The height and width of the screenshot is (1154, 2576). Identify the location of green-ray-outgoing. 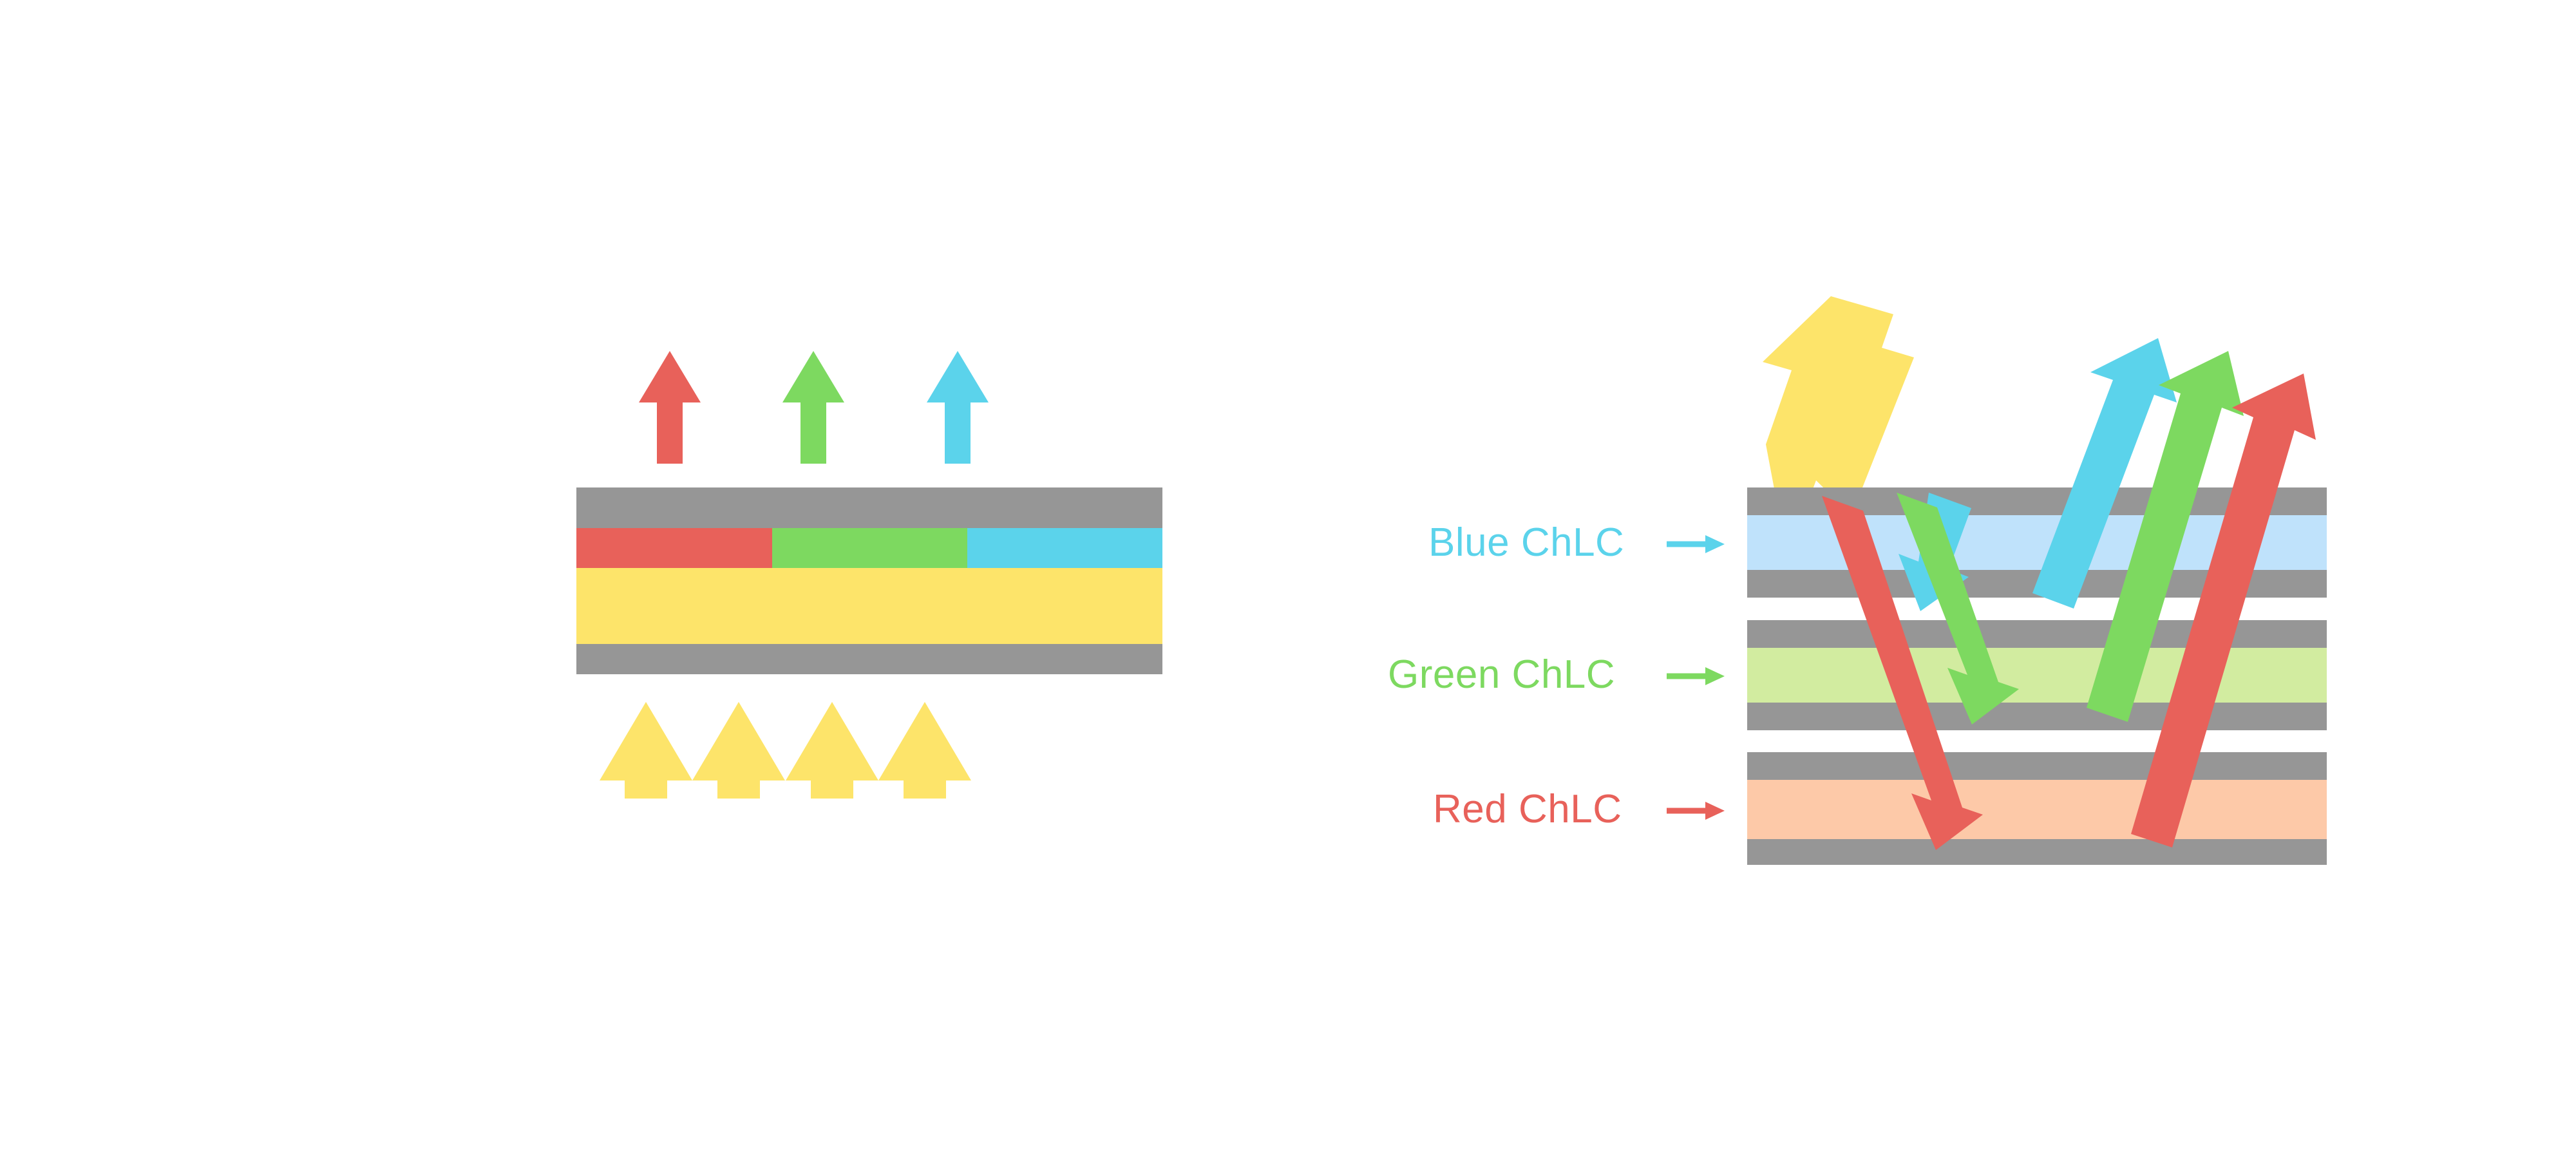
(2165, 536).